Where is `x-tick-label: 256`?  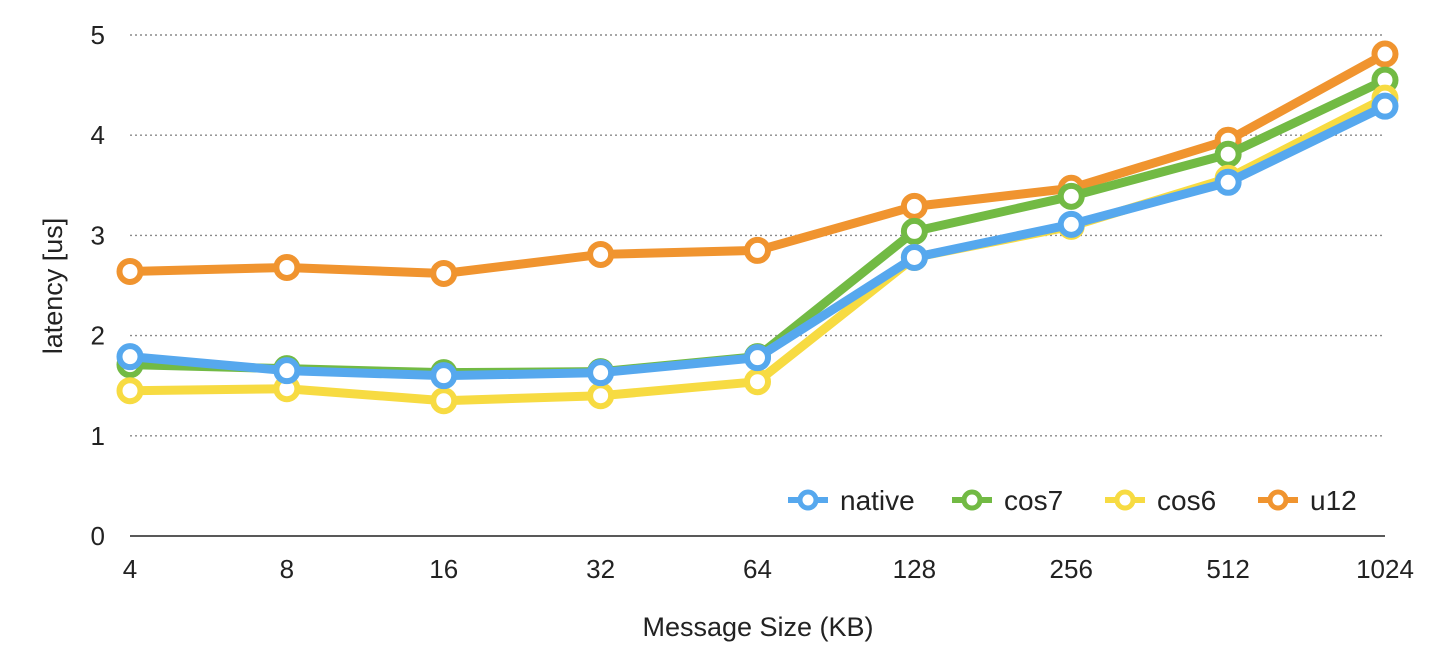
x-tick-label: 256 is located at coordinates (1071, 569).